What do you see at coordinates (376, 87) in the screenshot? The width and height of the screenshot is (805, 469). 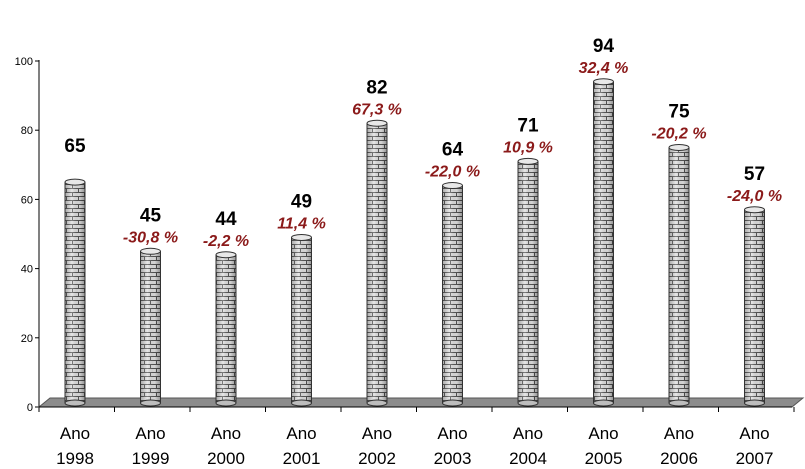 I see `value-label: 82` at bounding box center [376, 87].